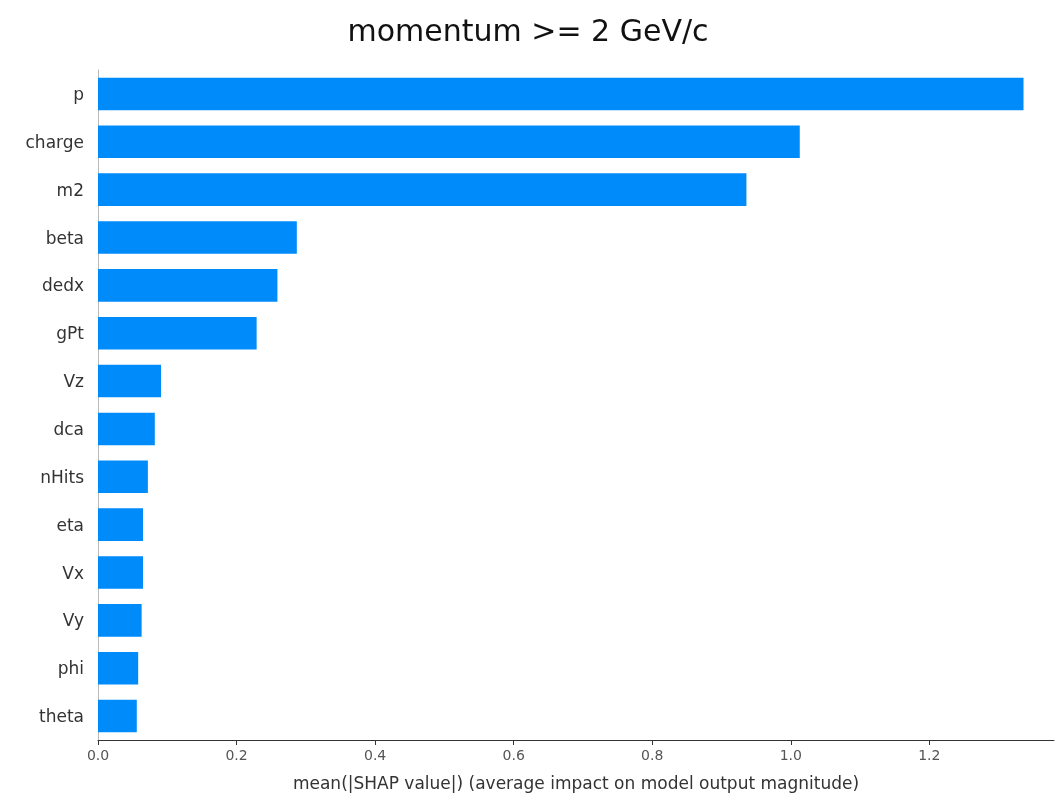  I want to click on x-tick-label: 1.0, so click(790, 755).